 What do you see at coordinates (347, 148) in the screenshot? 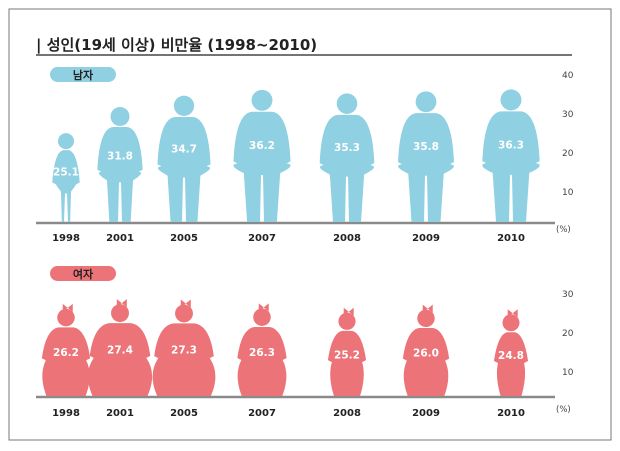
I see `male-value-label: 35.3` at bounding box center [347, 148].